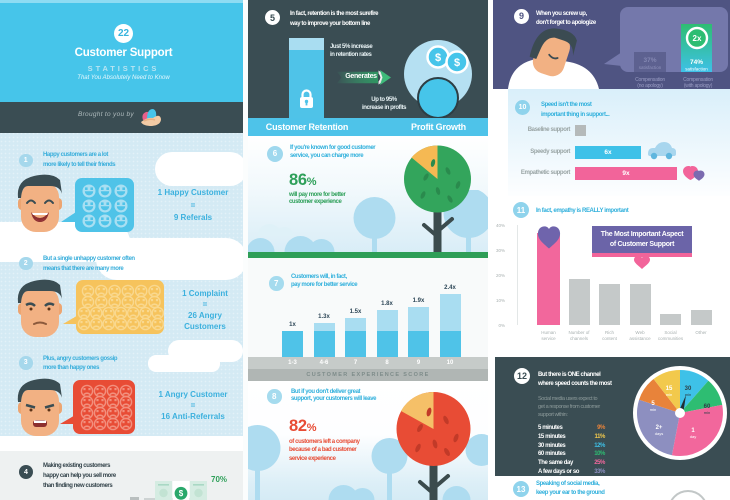 This screenshot has height=500, width=730. What do you see at coordinates (653, 404) in the screenshot?
I see `svg-text: 5` at bounding box center [653, 404].